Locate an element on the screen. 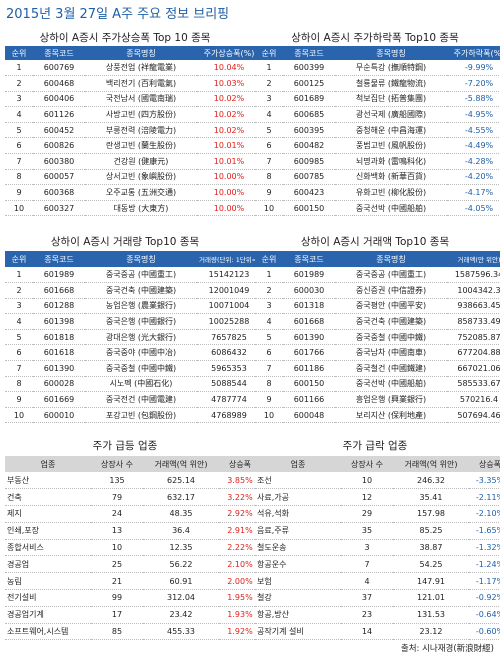  table-cell: 10.00% is located at coordinates (229, 208).